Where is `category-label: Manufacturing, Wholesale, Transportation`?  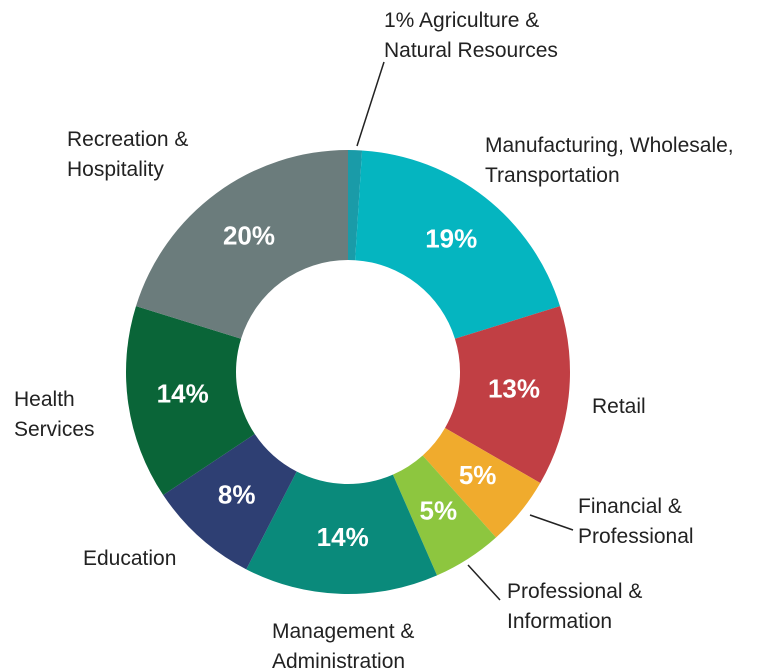
category-label: Manufacturing, Wholesale, Transportation is located at coordinates (628, 161).